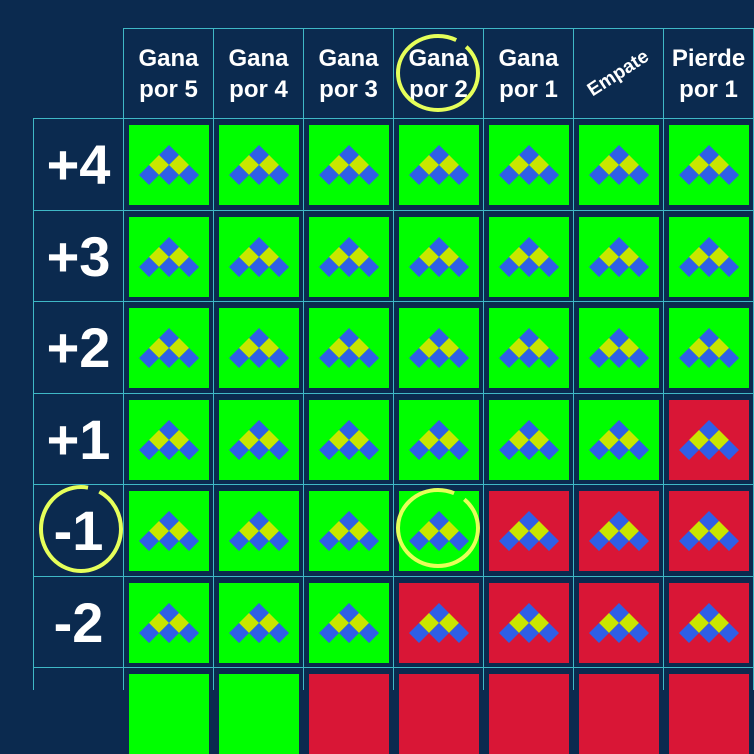 The width and height of the screenshot is (754, 754). Describe the element at coordinates (78, 622) in the screenshot. I see `row-header: -2` at that location.